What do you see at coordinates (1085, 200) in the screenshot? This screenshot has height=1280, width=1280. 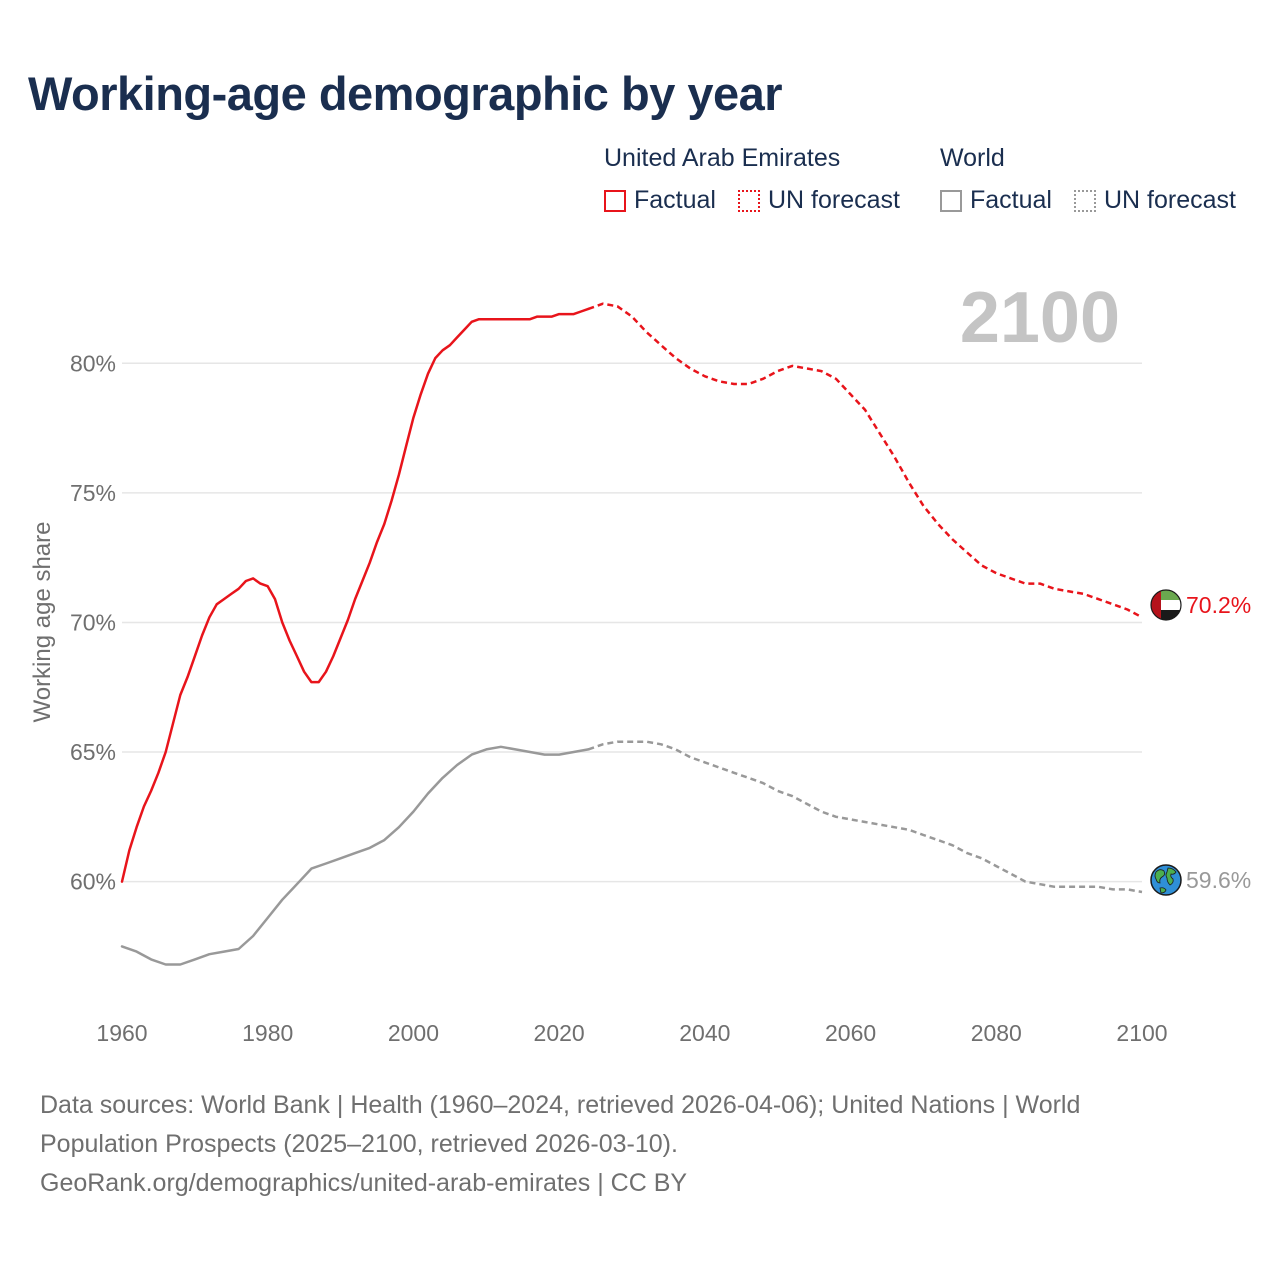 I see `legend-swatch-world-forecast` at bounding box center [1085, 200].